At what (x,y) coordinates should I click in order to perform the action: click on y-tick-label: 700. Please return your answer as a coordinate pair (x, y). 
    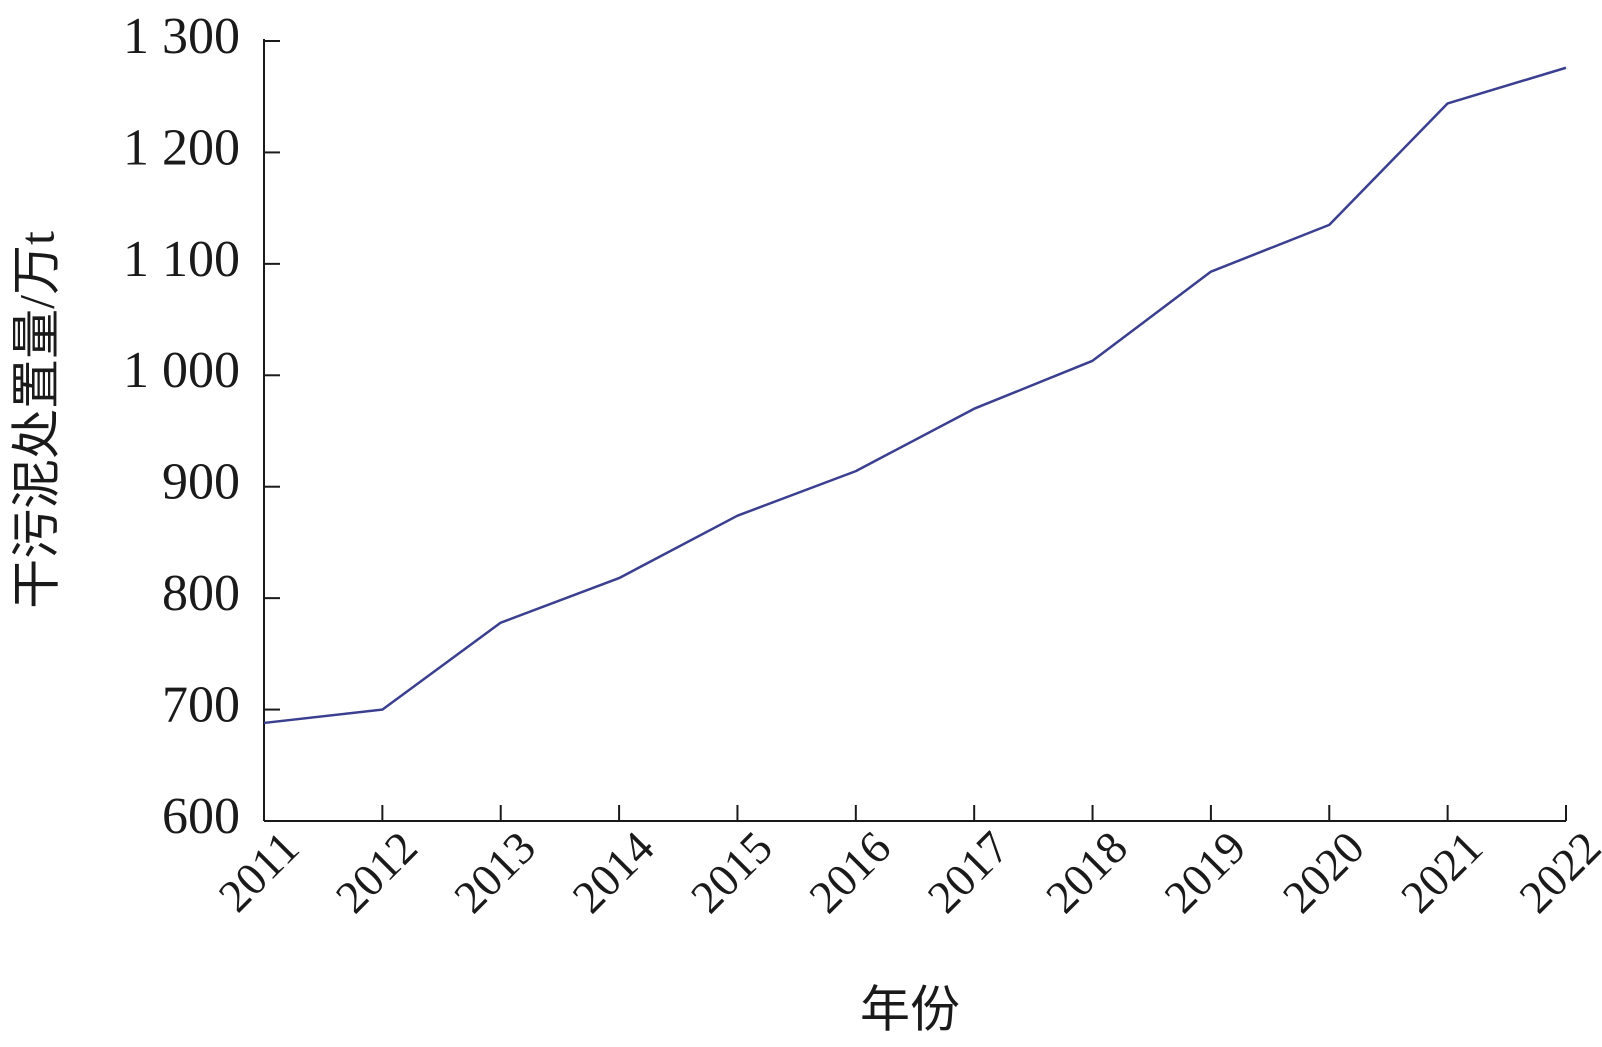
    Looking at the image, I should click on (201, 705).